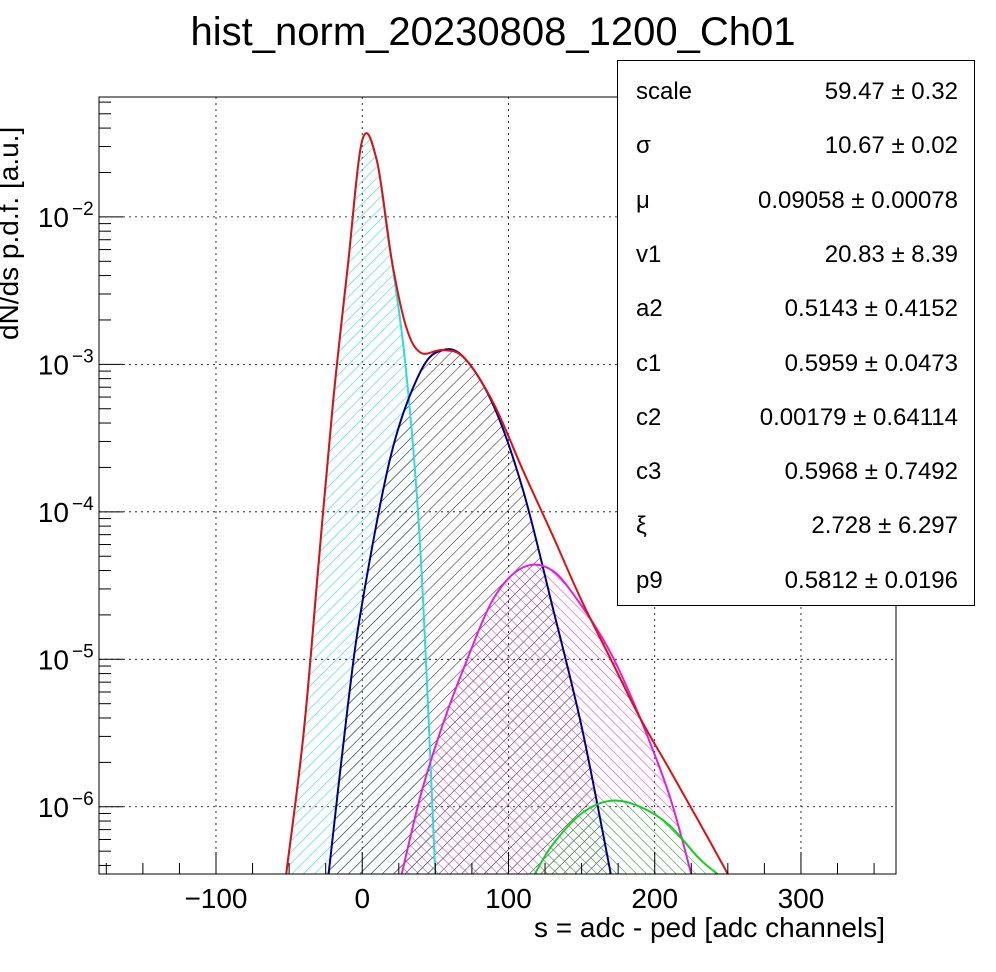 The width and height of the screenshot is (996, 972). What do you see at coordinates (858, 417) in the screenshot?
I see `stat-value: 0.00179 ± 0.64114` at bounding box center [858, 417].